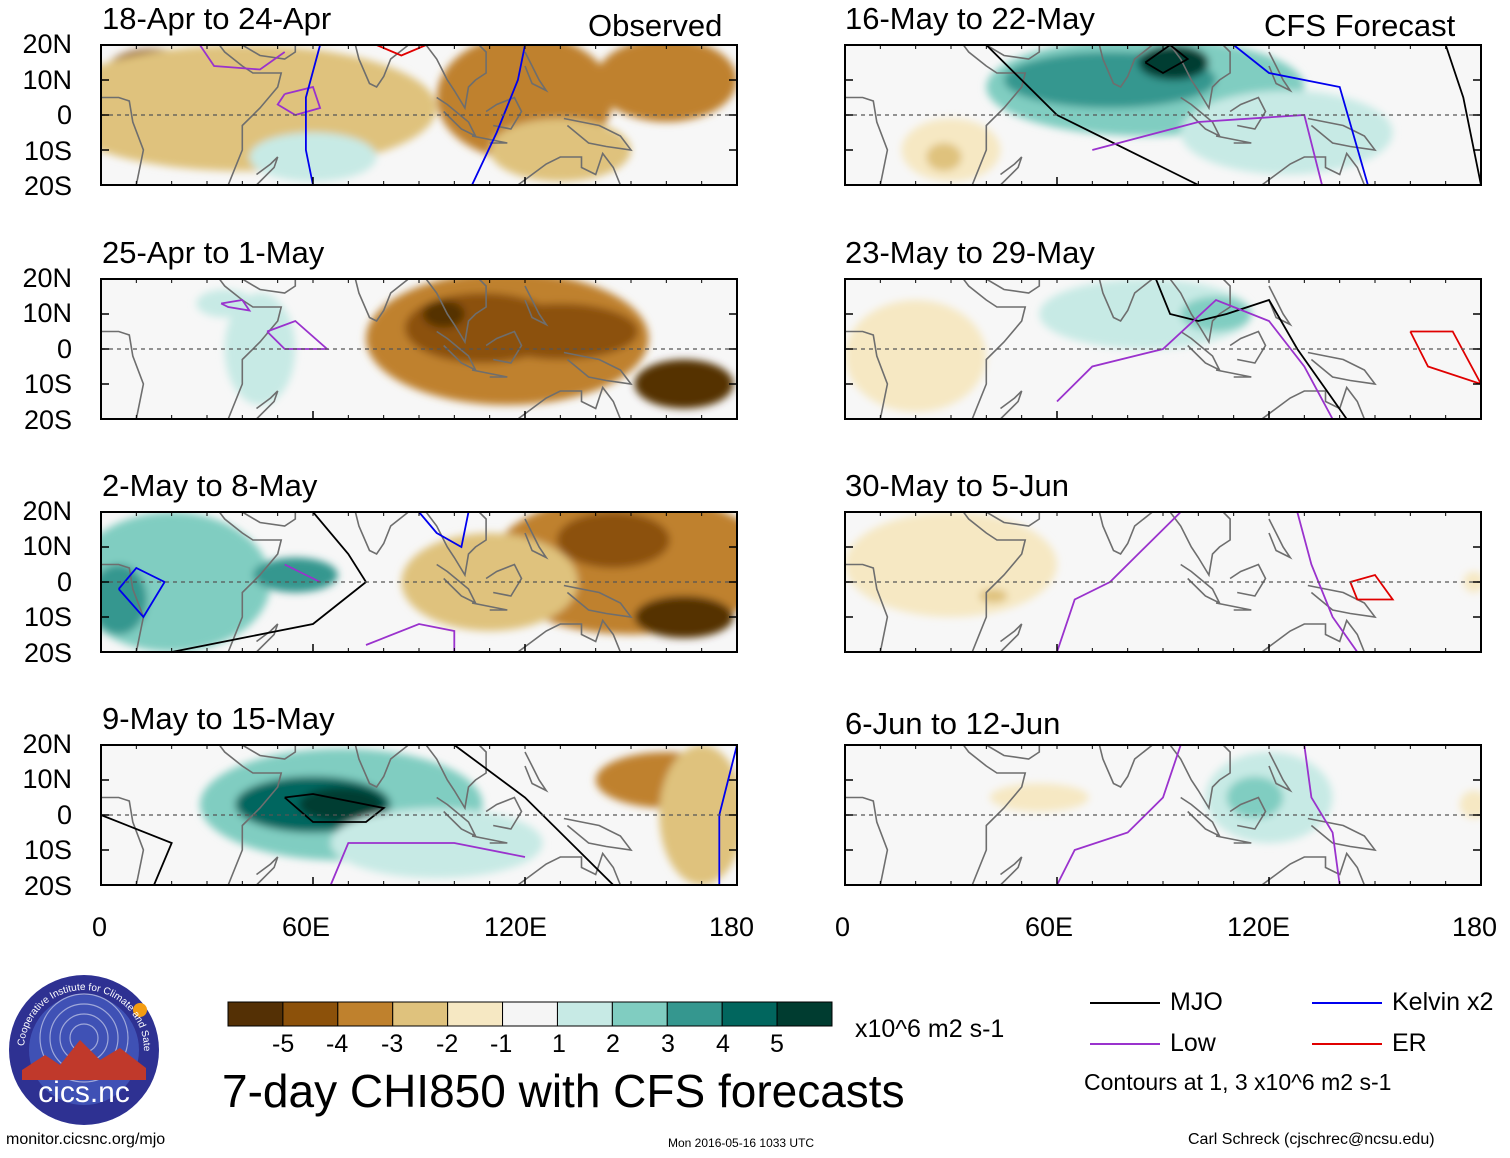 This screenshot has height=1158, width=1510. What do you see at coordinates (668, 1044) in the screenshot?
I see `colorbar-tick-label: 3` at bounding box center [668, 1044].